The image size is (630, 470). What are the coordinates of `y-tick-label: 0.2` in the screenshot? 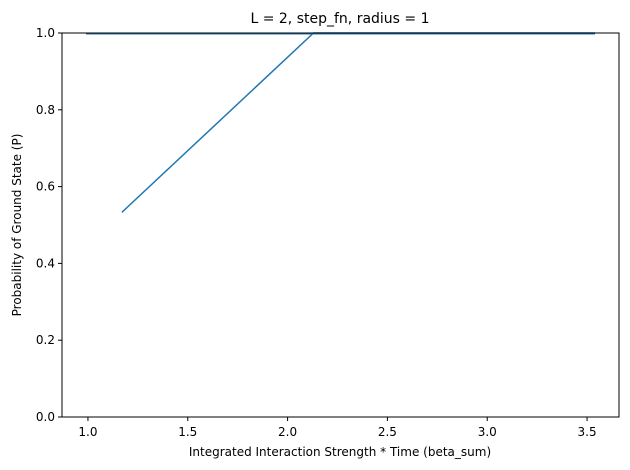 It's located at (45, 340).